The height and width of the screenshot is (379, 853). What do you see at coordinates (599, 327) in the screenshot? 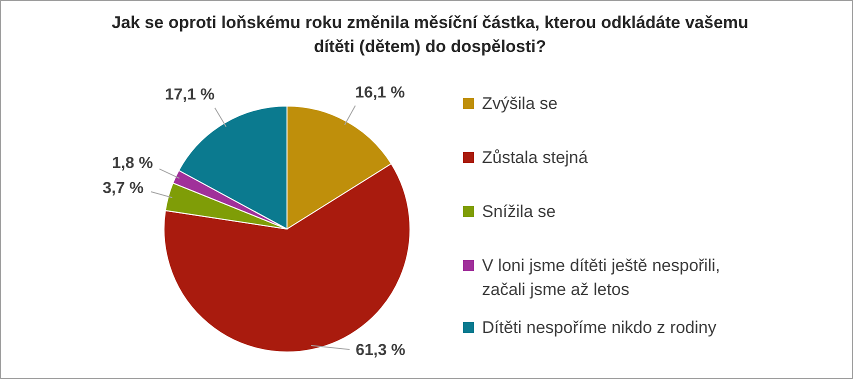
I see `legend-label: Dítěti nespoříme nikdo z rodiny` at bounding box center [599, 327].